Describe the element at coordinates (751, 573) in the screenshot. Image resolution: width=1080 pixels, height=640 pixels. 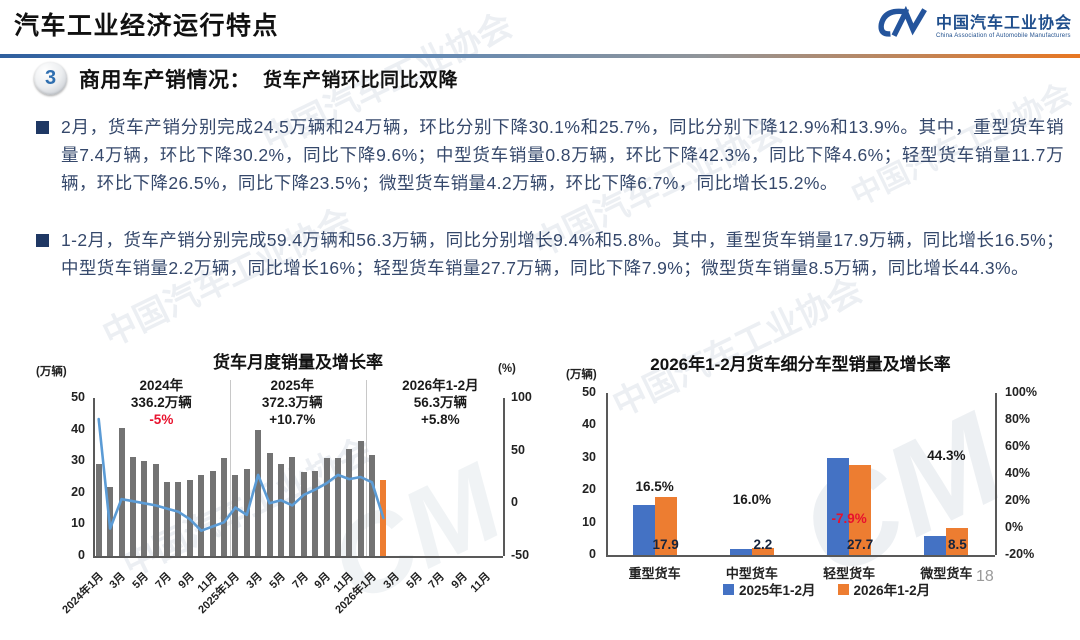
I see `category-label: 中型货车` at that location.